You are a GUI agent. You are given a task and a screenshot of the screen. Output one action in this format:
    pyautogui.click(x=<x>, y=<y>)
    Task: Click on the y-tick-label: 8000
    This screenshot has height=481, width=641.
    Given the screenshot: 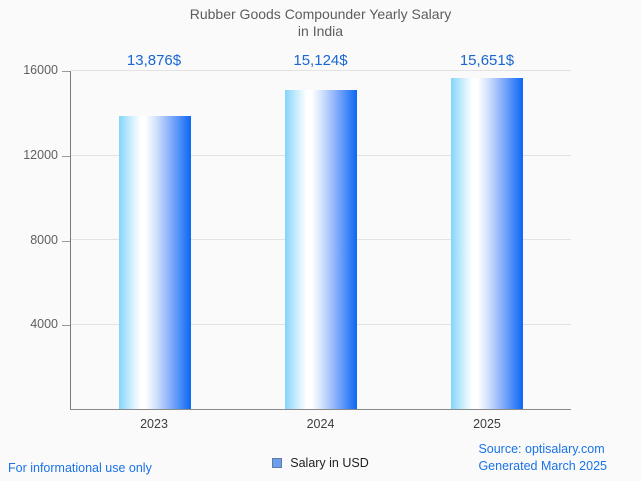 What is the action you would take?
    pyautogui.click(x=44, y=239)
    